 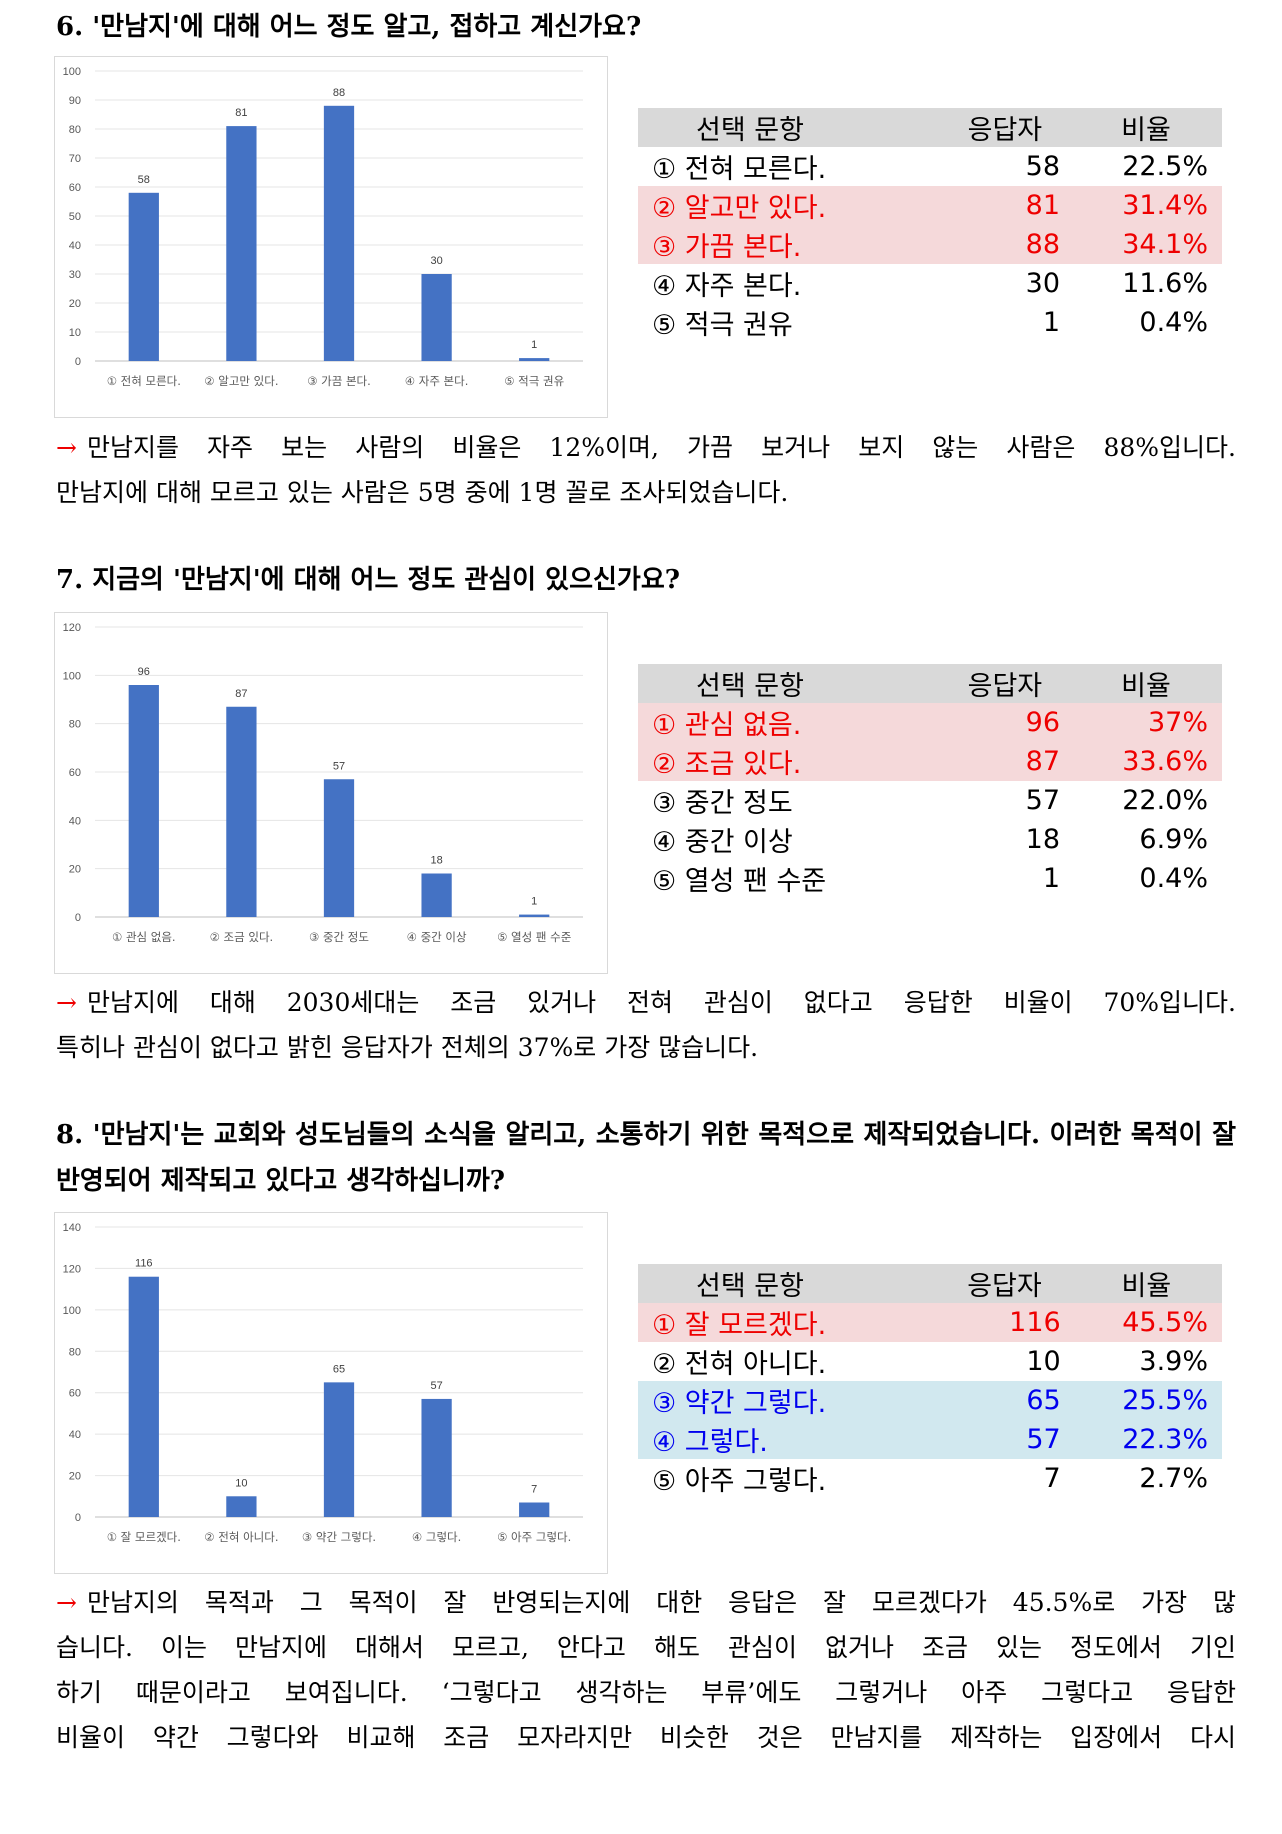 I want to click on table-row: ① 잘 모르겠다. 116 45.5%, so click(x=930, y=1322).